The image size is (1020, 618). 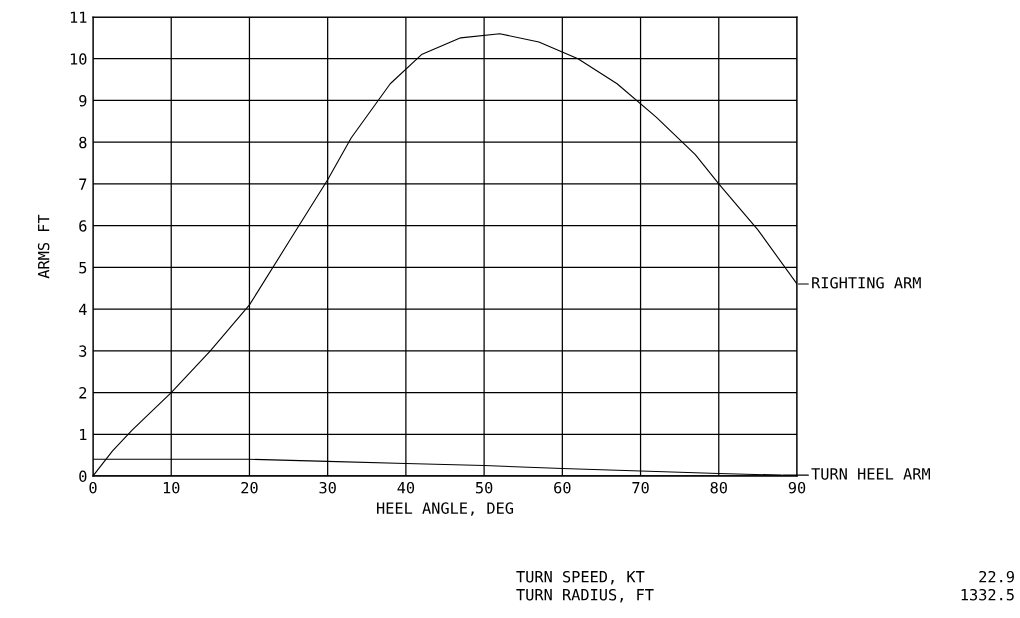 I want to click on y-tick-label: 1, so click(x=83, y=434).